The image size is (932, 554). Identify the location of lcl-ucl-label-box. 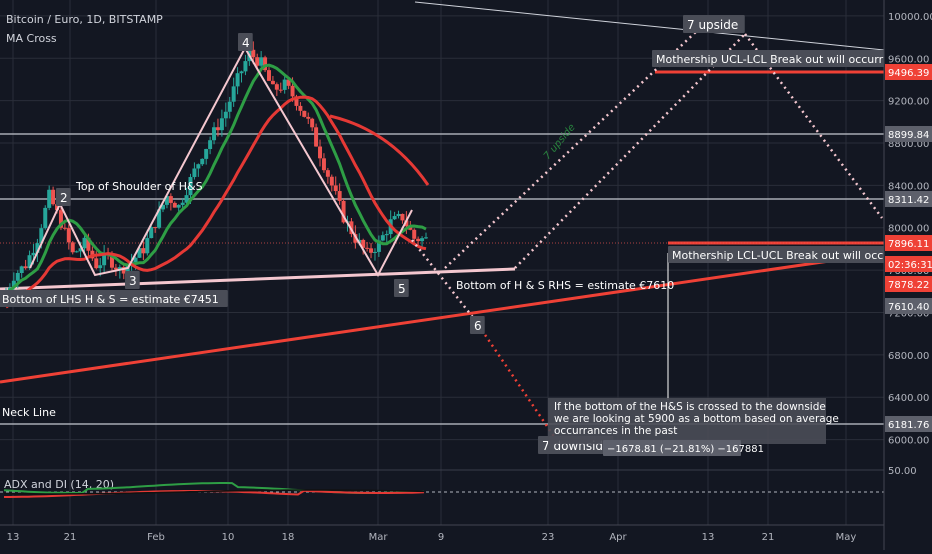
(795, 254).